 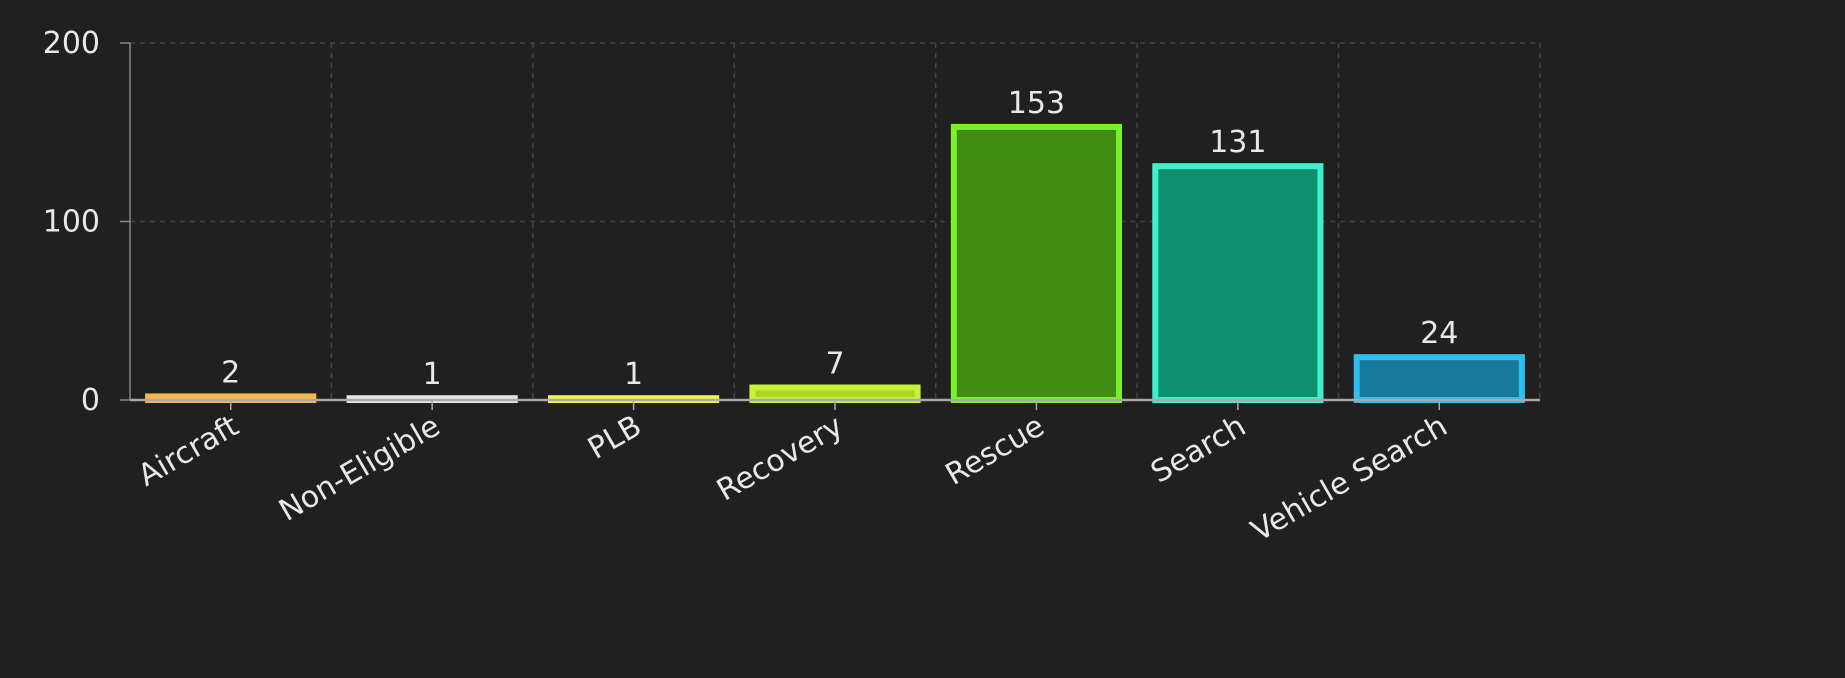 What do you see at coordinates (71, 222) in the screenshot?
I see `y-tick-label: 100` at bounding box center [71, 222].